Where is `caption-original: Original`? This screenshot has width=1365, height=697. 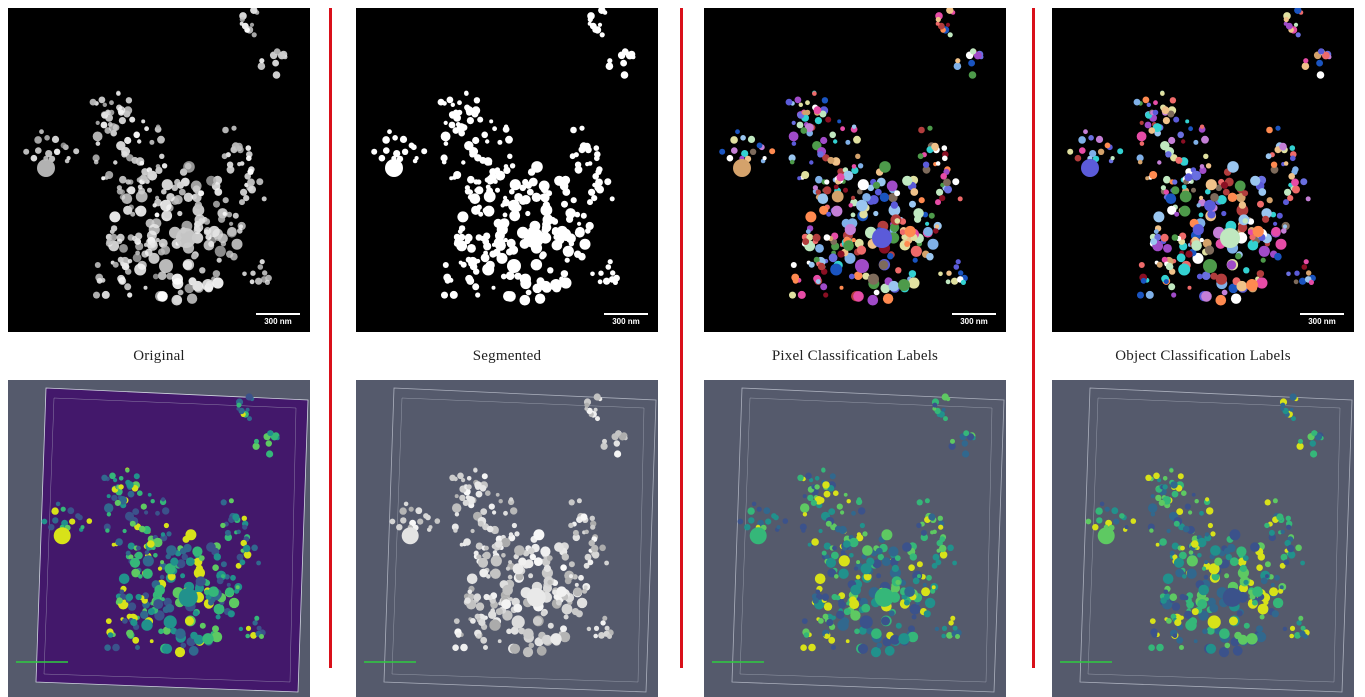 caption-original: Original is located at coordinates (159, 356).